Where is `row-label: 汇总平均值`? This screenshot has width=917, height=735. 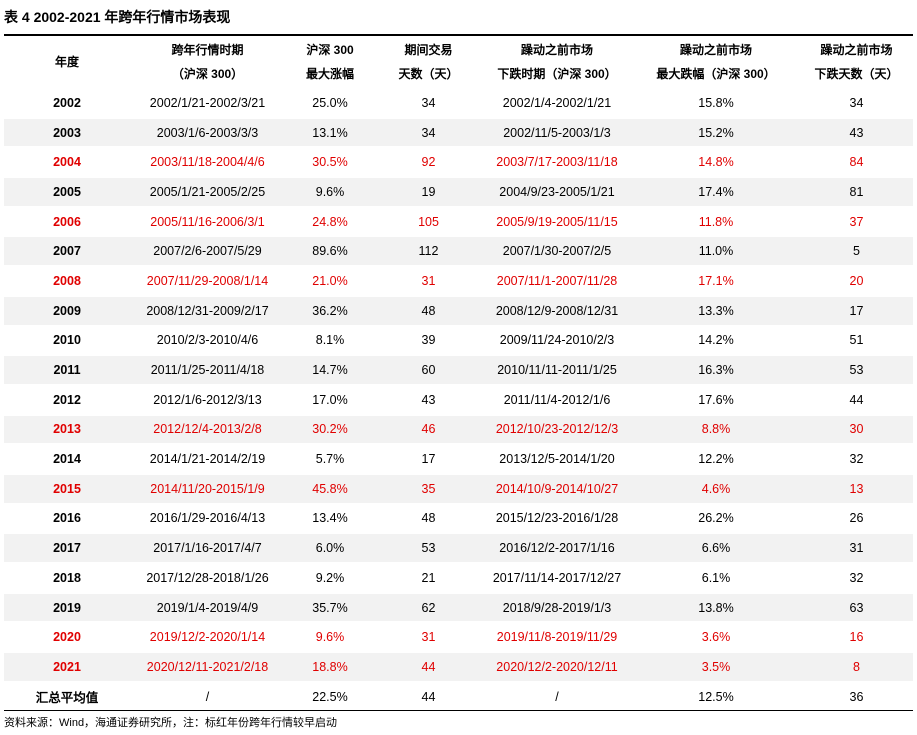 row-label: 汇总平均值 is located at coordinates (67, 696).